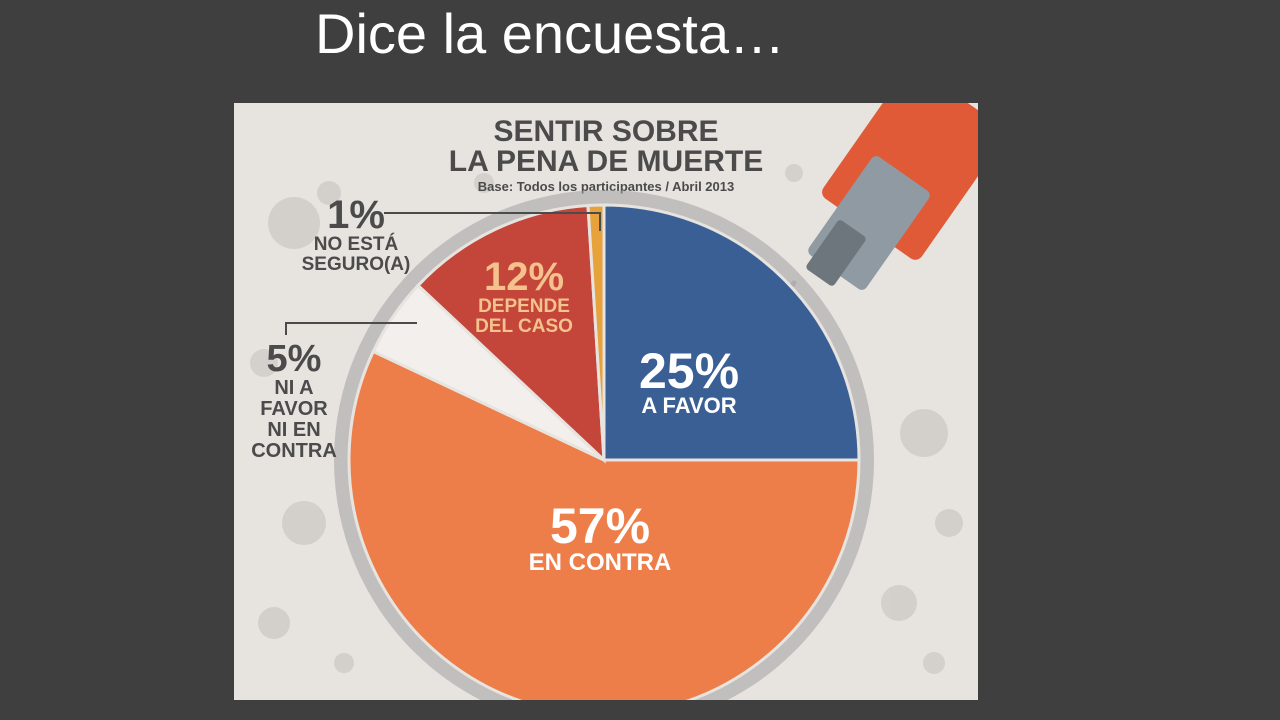 This screenshot has width=1280, height=720. Describe the element at coordinates (524, 306) in the screenshot. I see `slice-category-label-3-0: DEPENDE` at that location.